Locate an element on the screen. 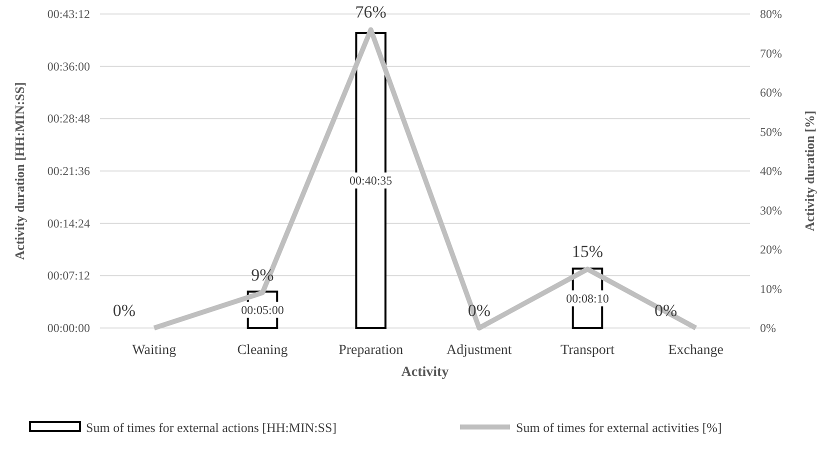  y2-tick-label: 70% is located at coordinates (771, 53).